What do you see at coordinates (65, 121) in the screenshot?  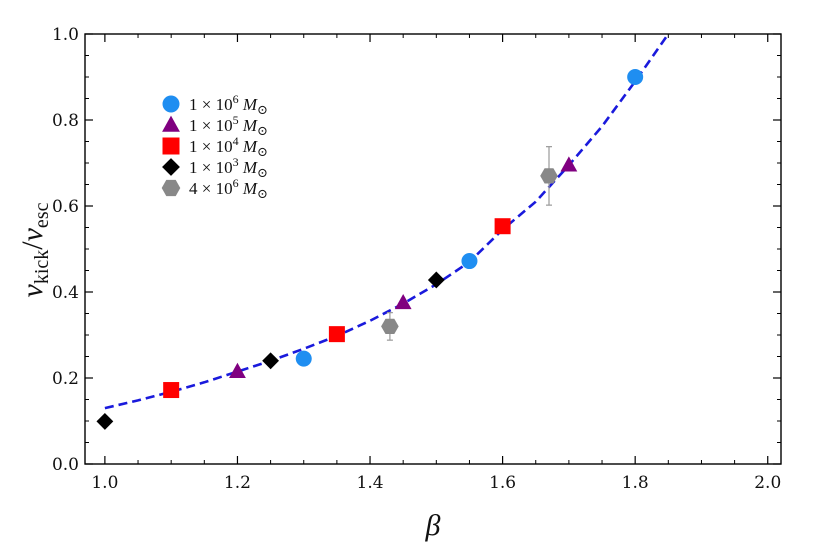 I see `y-tick-label: 0.8` at bounding box center [65, 121].